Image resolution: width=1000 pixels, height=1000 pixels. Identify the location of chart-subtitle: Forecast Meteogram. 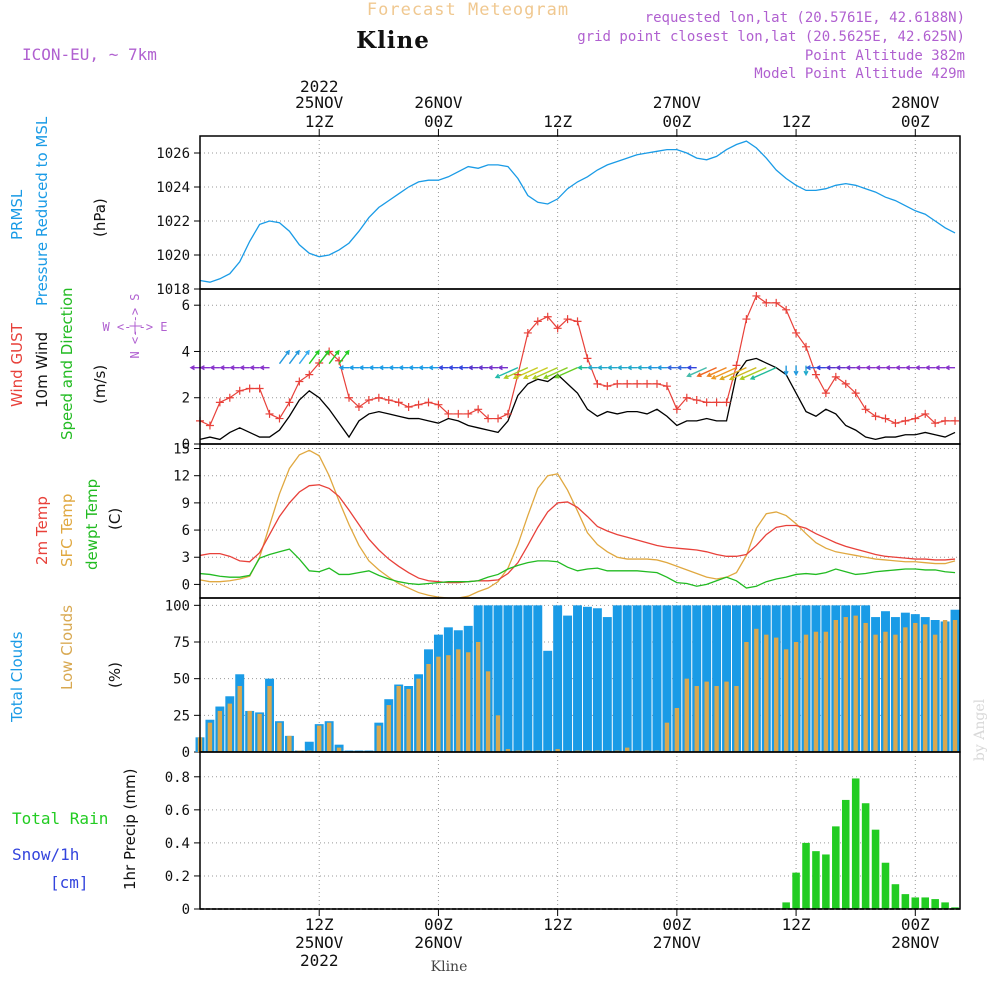
(468, 10).